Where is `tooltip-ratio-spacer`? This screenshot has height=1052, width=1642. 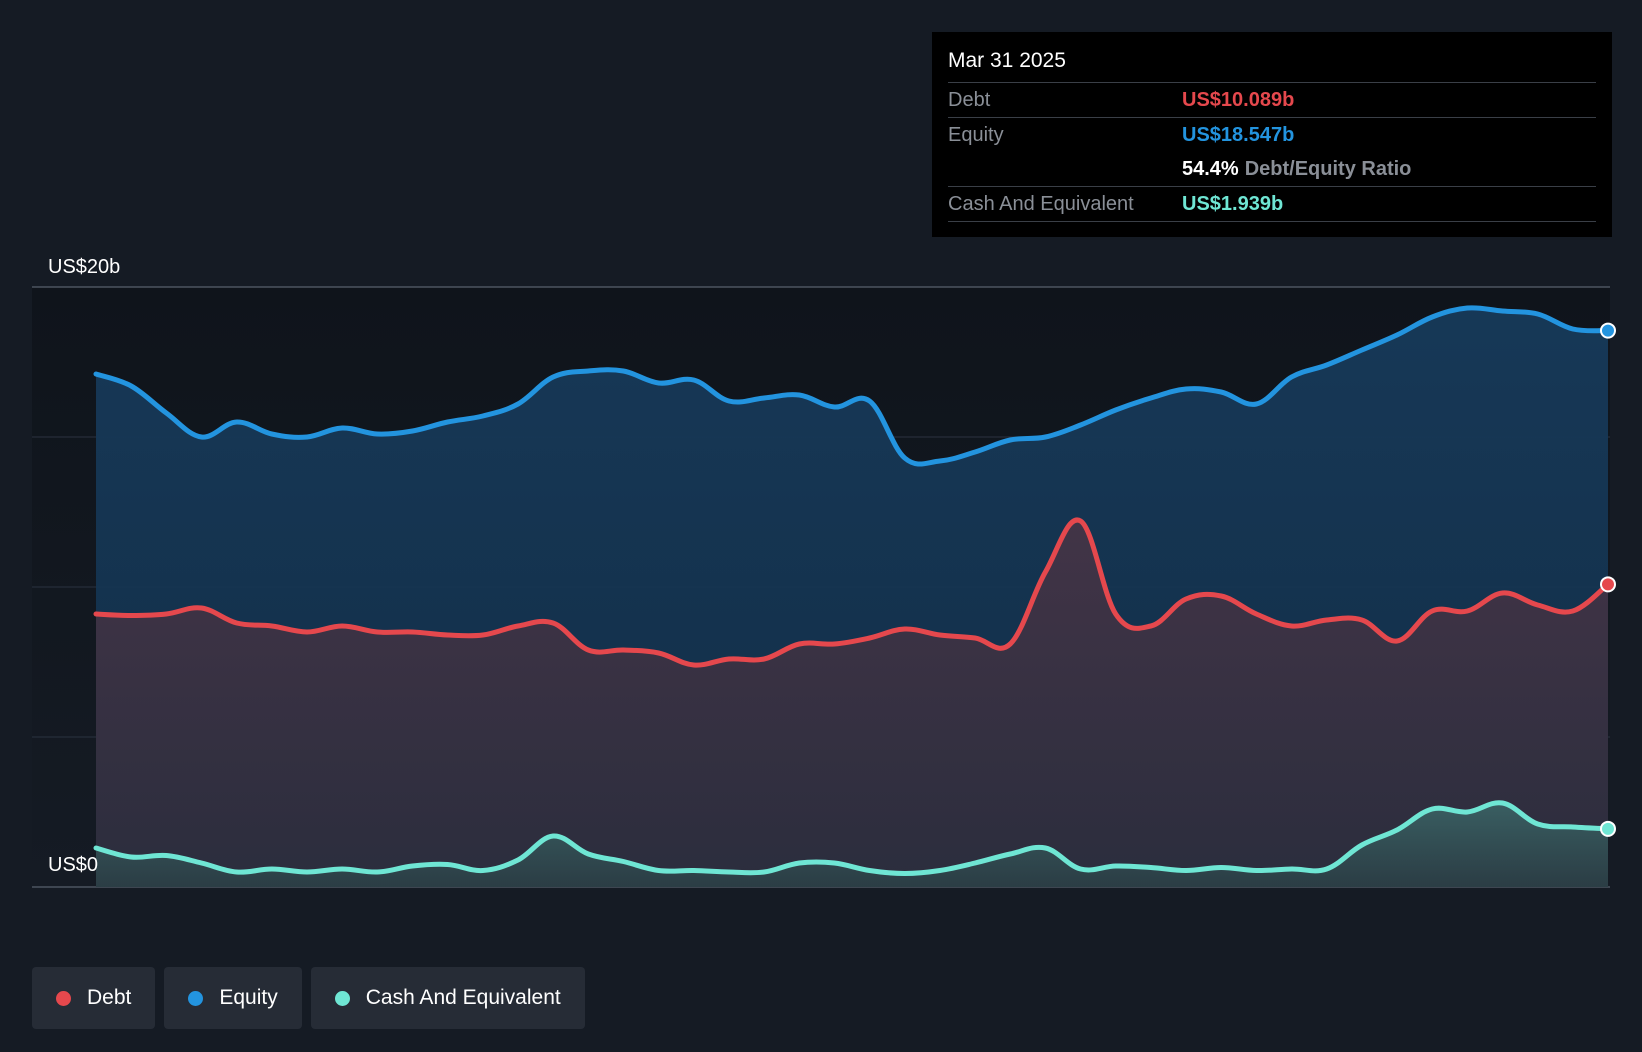 tooltip-ratio-spacer is located at coordinates (1065, 169).